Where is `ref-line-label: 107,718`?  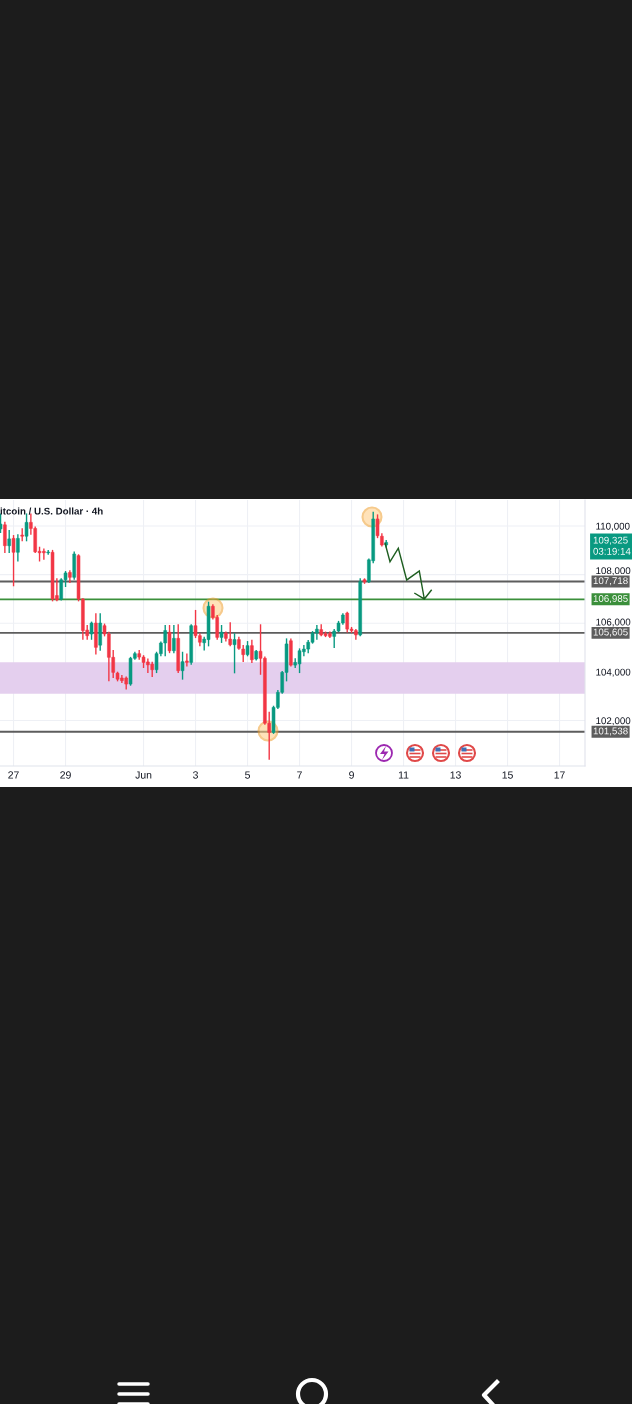
ref-line-label: 107,718 is located at coordinates (610, 581).